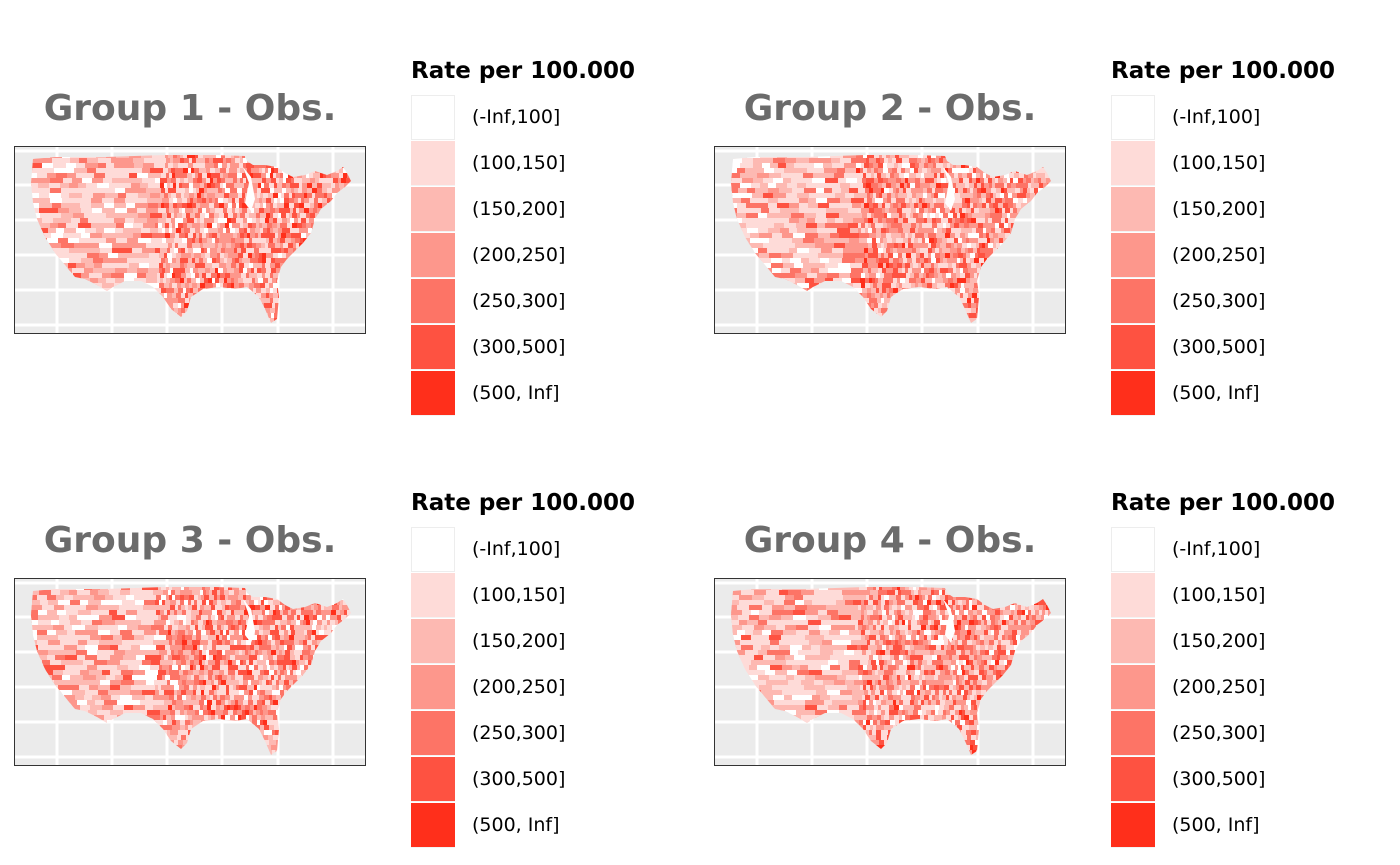  What do you see at coordinates (433, 209) in the screenshot?
I see `legend-swatch` at bounding box center [433, 209].